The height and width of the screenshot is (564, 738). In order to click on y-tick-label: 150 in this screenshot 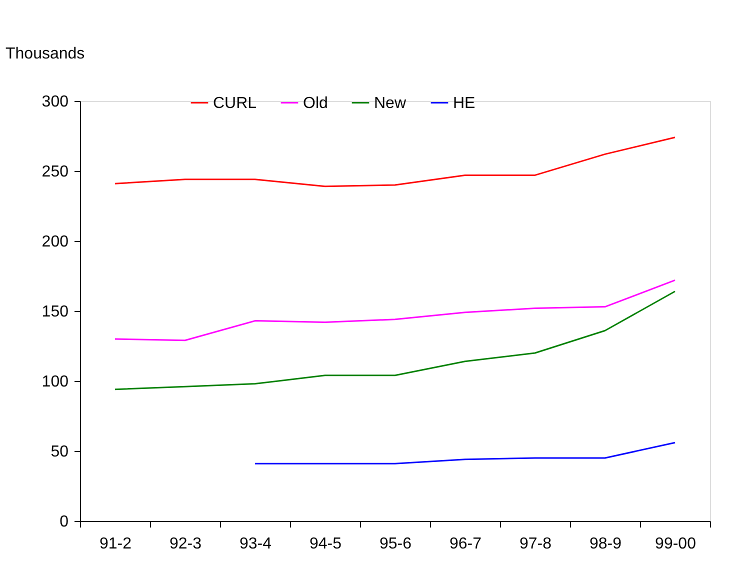, I will do `click(55, 312)`.